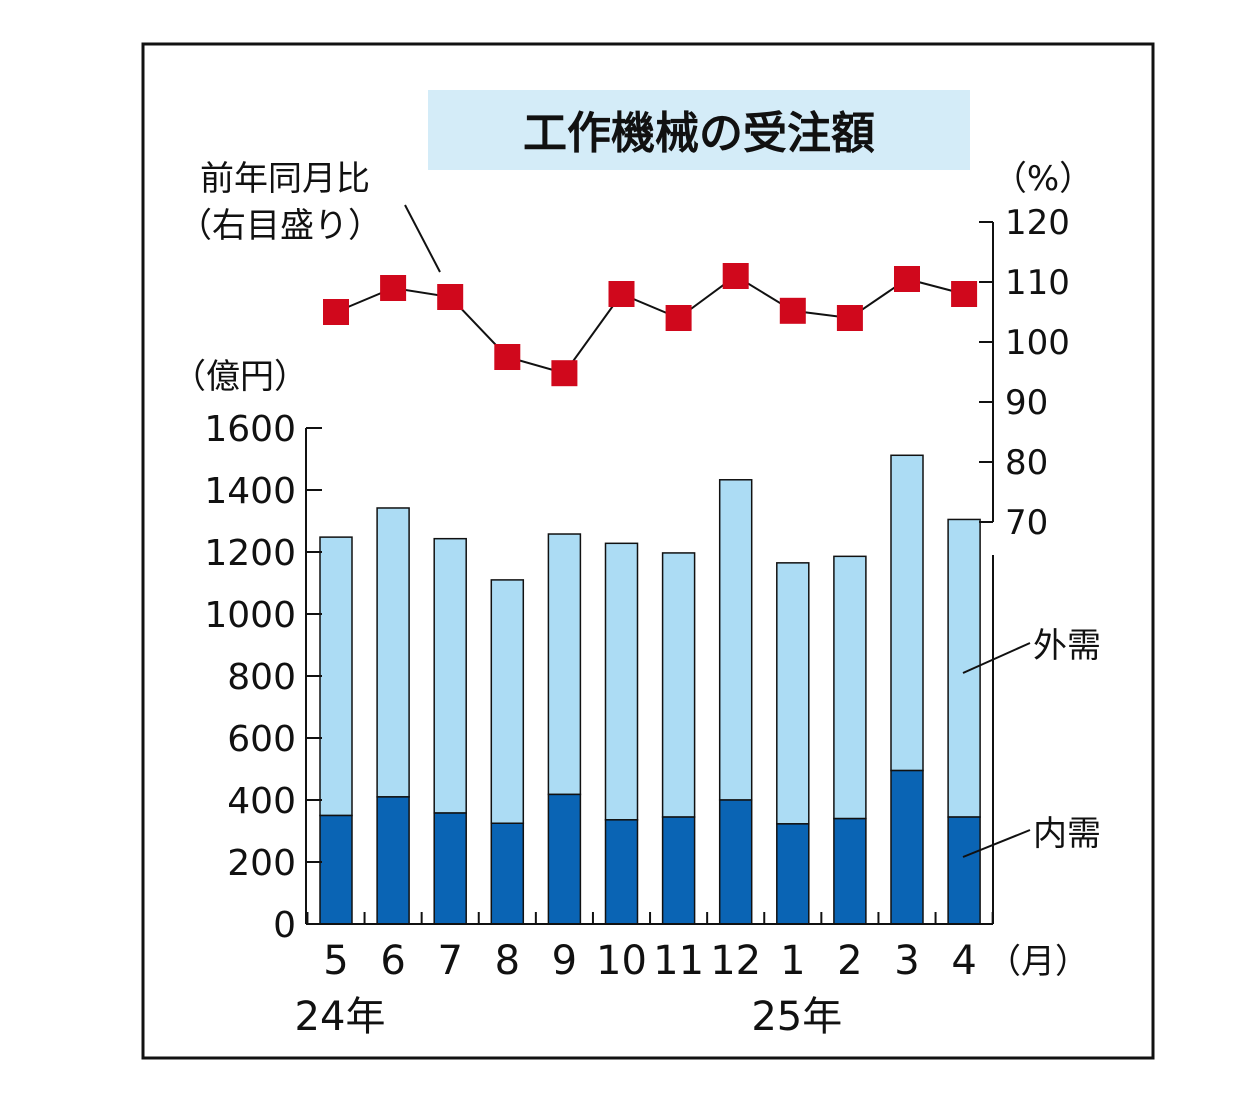  Describe the element at coordinates (449, 961) in the screenshot. I see `x-axis-tick-label: 7` at that location.